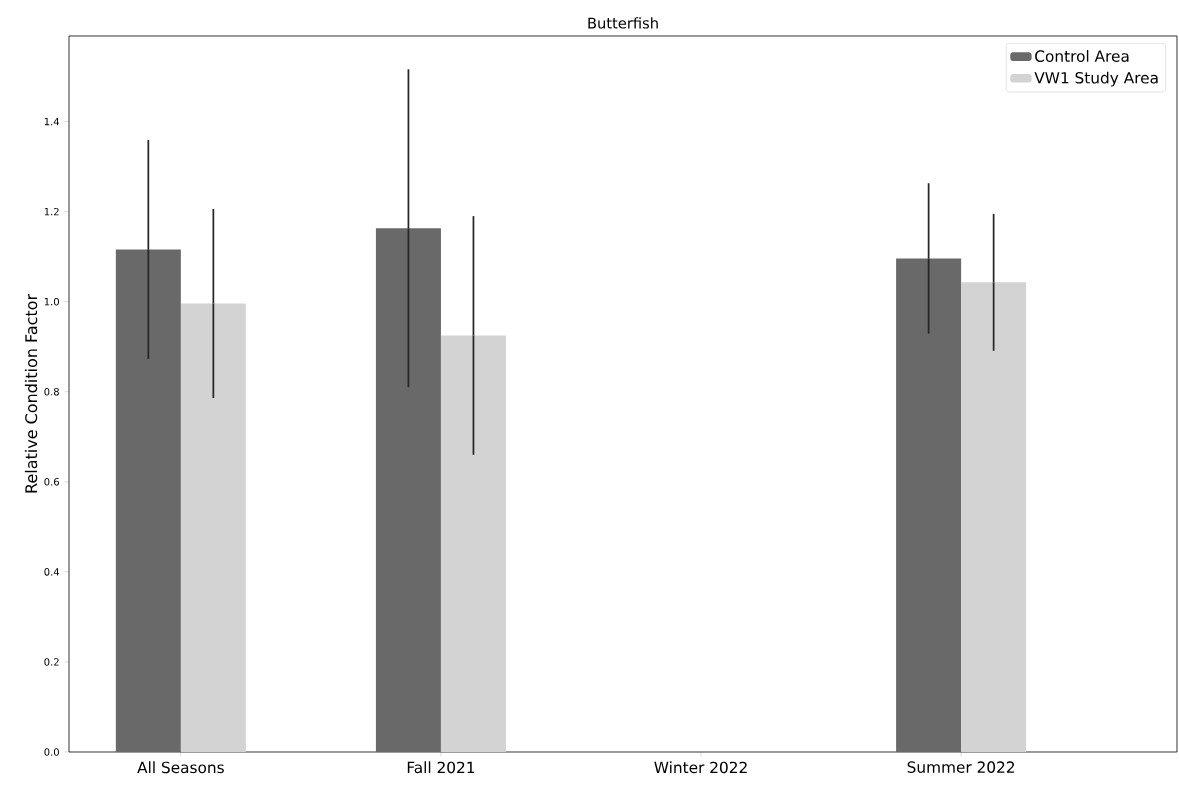 Image resolution: width=1179 pixels, height=788 pixels. I want to click on x-tick-label: All Seasons, so click(180, 767).